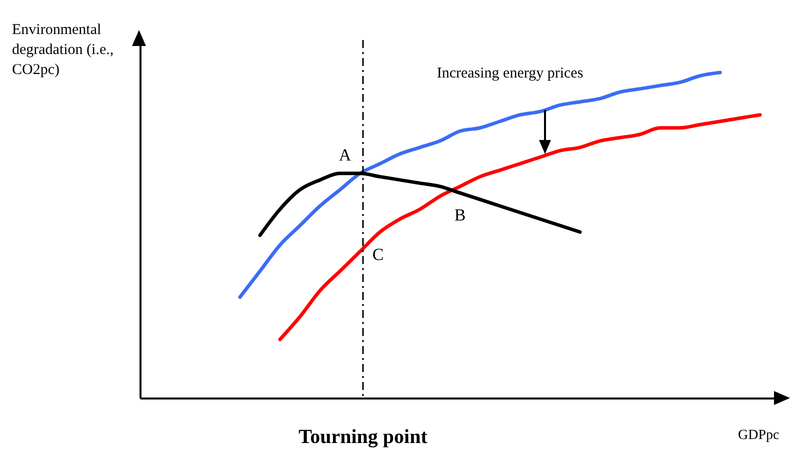 The width and height of the screenshot is (799, 454). I want to click on annotation: Increasing energy prices, so click(510, 74).